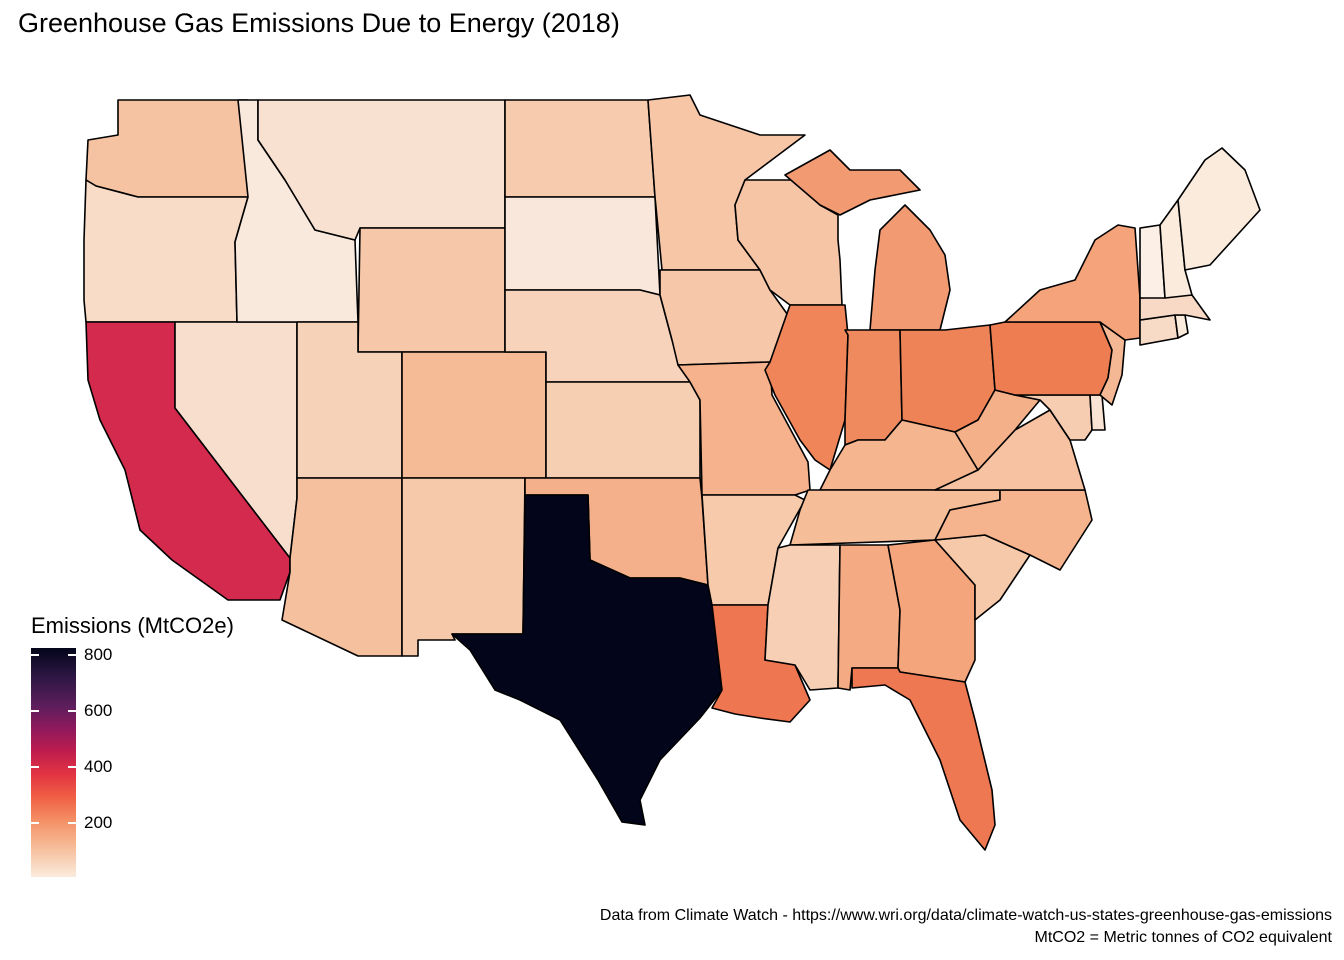  I want to click on legend-title: Emissions (MtCO2e), so click(132, 625).